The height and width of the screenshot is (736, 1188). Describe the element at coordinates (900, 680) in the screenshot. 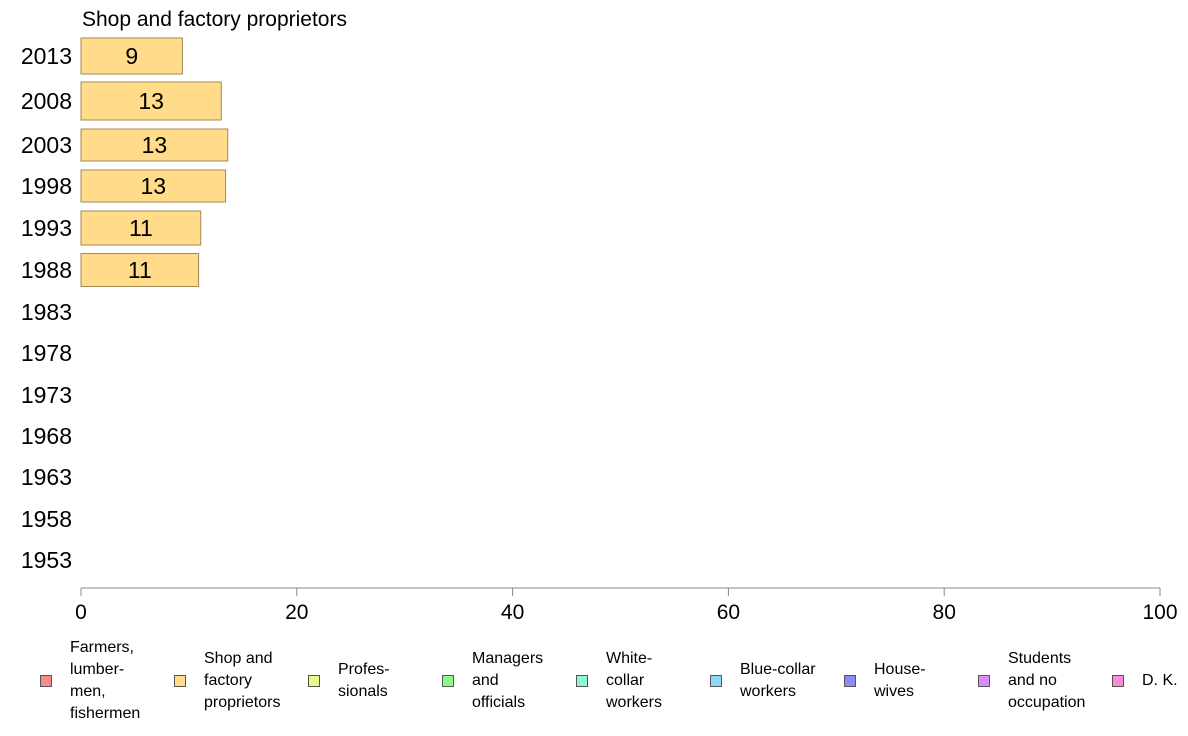

I see `legend-label: House- wives` at that location.